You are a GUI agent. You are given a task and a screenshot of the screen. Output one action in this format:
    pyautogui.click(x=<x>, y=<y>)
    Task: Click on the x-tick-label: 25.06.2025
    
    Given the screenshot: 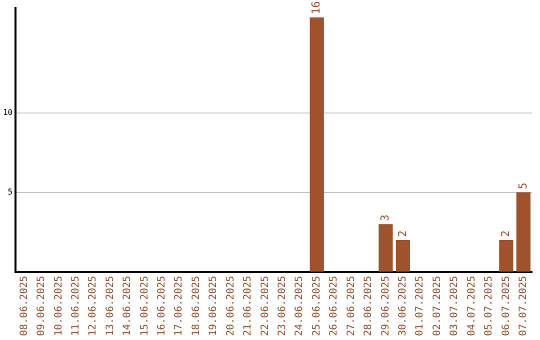 What is the action you would take?
    pyautogui.click(x=316, y=306)
    